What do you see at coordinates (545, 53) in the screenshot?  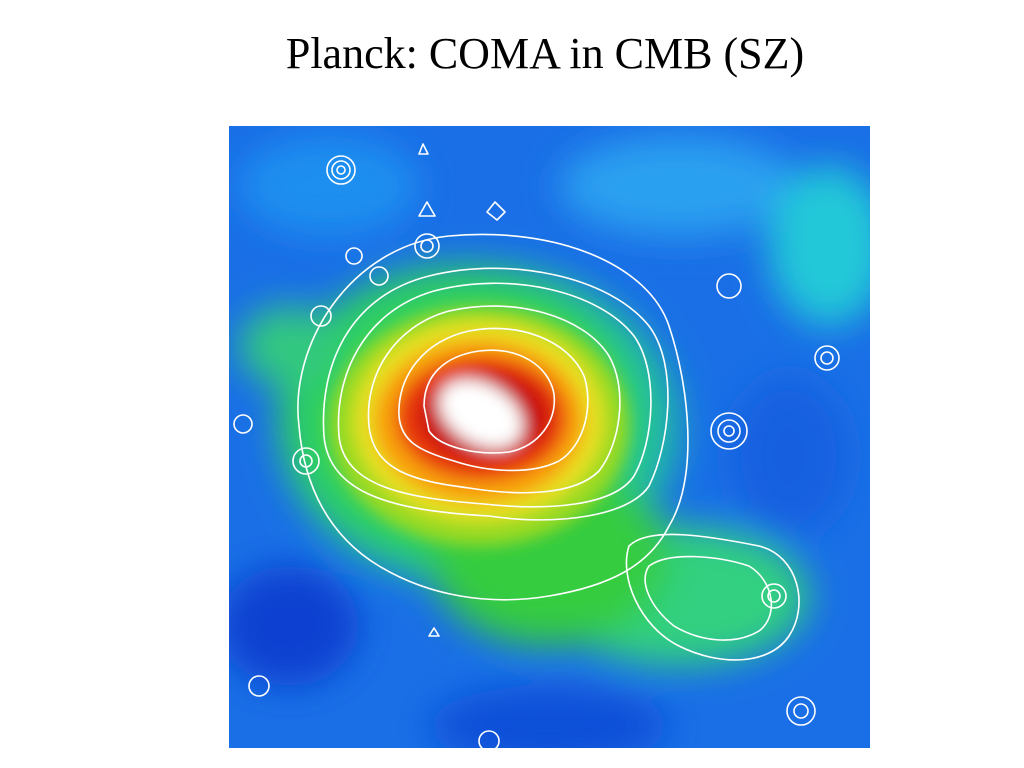 I see `slide-title: Planck: COMA in CMB (SZ)` at bounding box center [545, 53].